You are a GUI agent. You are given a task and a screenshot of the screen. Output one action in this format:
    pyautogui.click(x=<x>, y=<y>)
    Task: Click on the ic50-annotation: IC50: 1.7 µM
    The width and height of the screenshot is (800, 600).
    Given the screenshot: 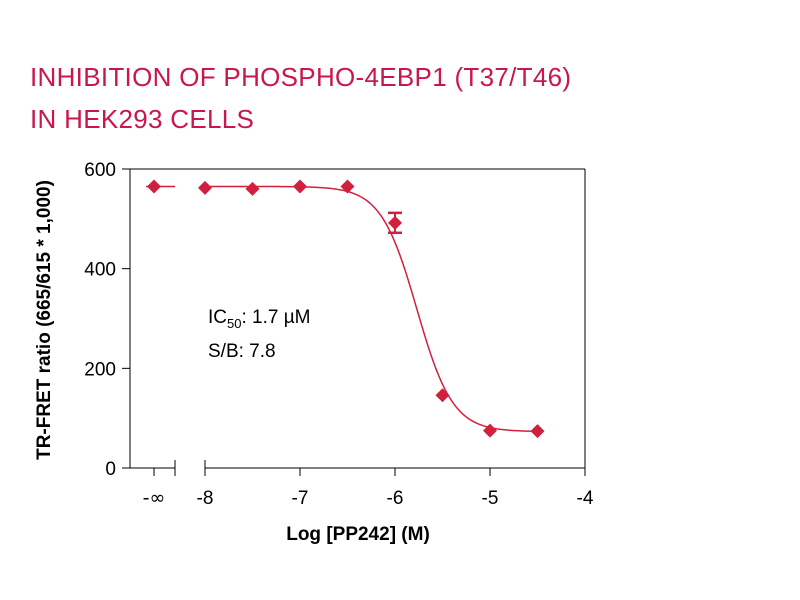 What is the action you would take?
    pyautogui.click(x=259, y=319)
    